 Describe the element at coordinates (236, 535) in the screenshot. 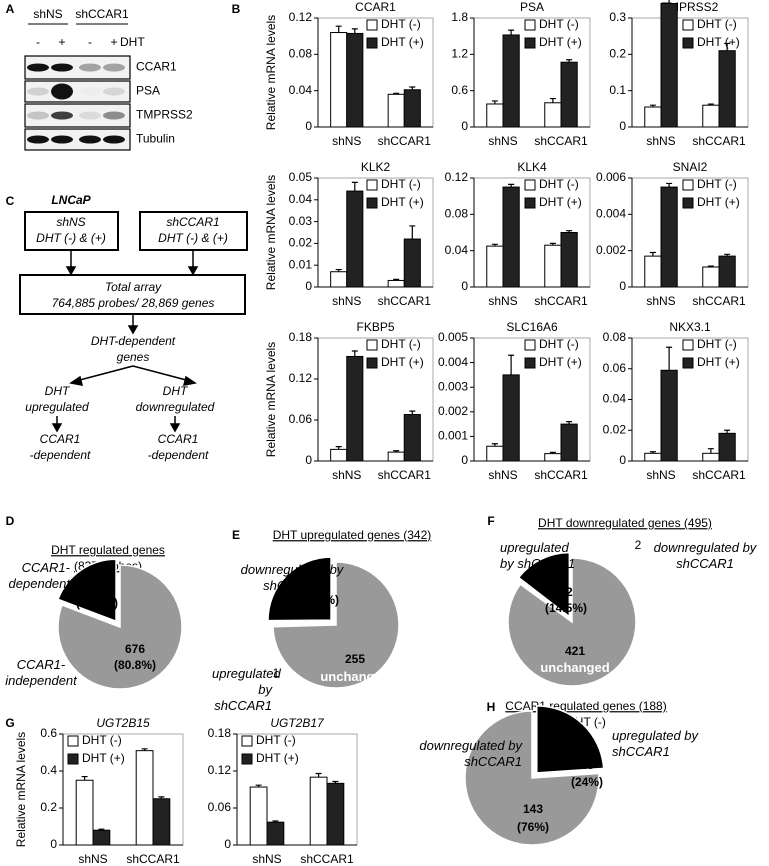

I see `panel-label: E` at that location.